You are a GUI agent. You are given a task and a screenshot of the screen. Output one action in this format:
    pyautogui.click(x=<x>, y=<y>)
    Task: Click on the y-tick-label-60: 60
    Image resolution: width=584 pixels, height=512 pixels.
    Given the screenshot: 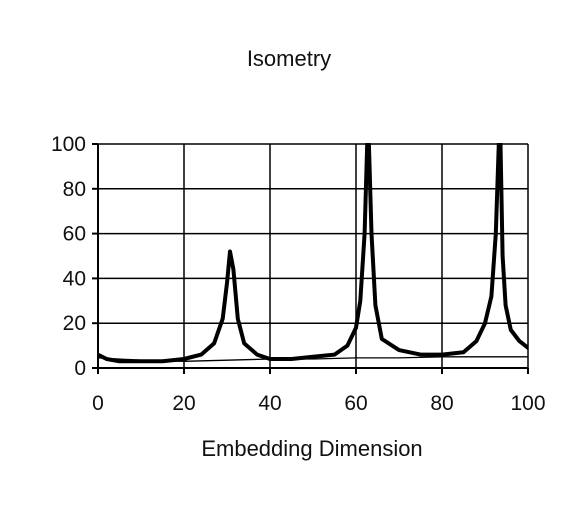 What is the action you would take?
    pyautogui.click(x=74, y=234)
    